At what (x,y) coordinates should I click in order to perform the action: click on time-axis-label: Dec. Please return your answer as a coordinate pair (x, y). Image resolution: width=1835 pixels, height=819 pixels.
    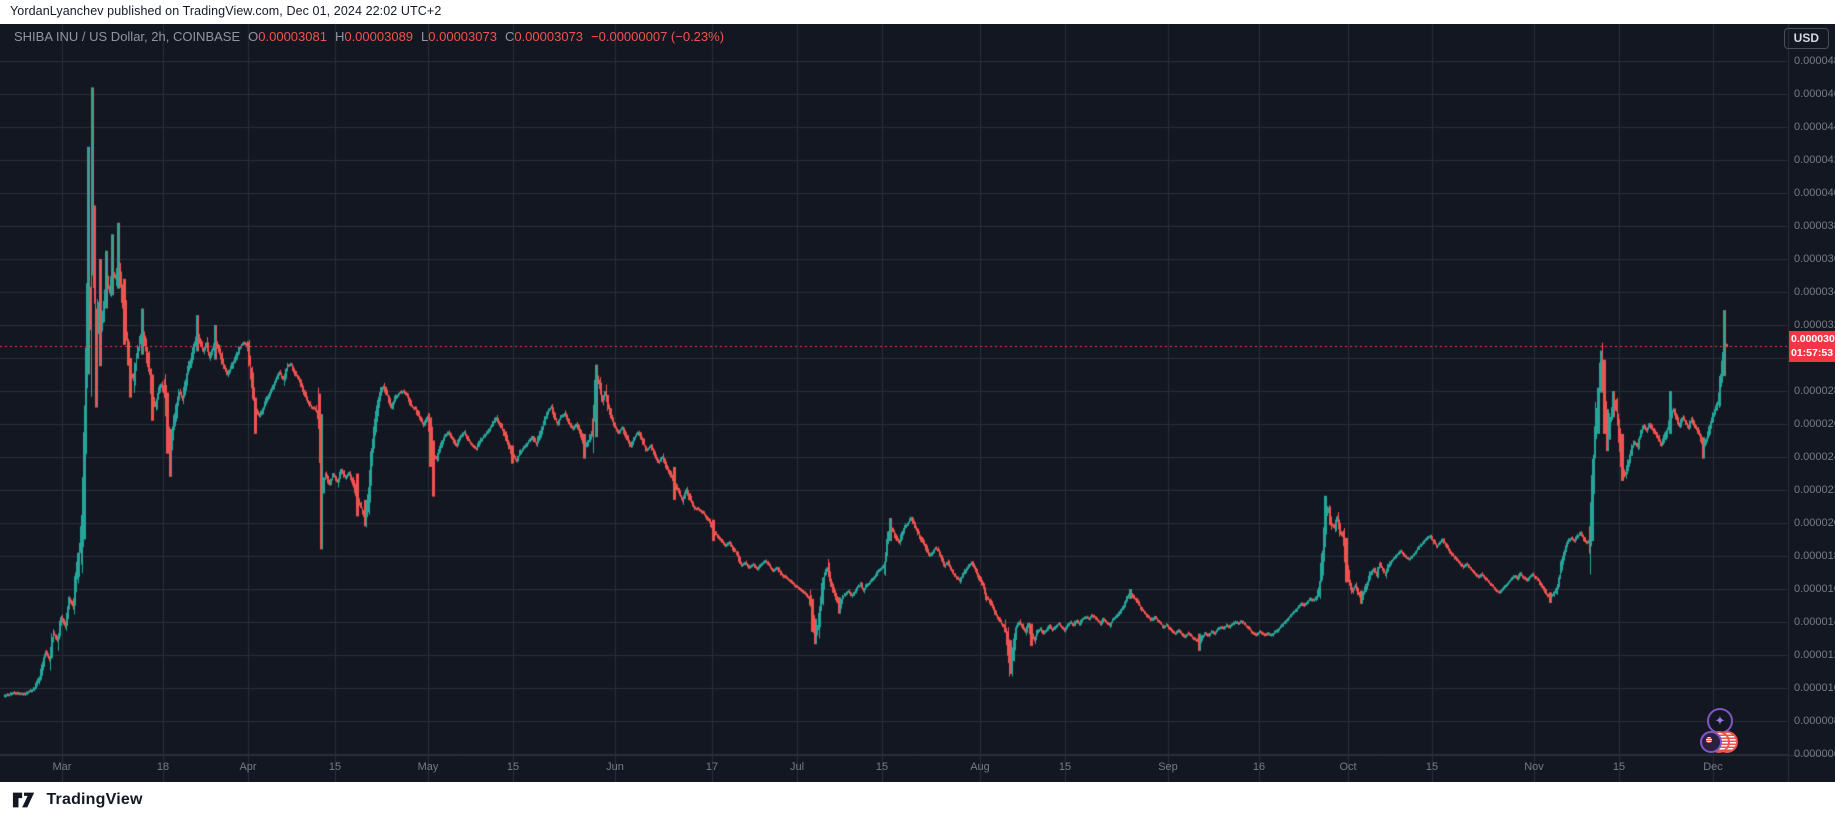
    Looking at the image, I should click on (1713, 767).